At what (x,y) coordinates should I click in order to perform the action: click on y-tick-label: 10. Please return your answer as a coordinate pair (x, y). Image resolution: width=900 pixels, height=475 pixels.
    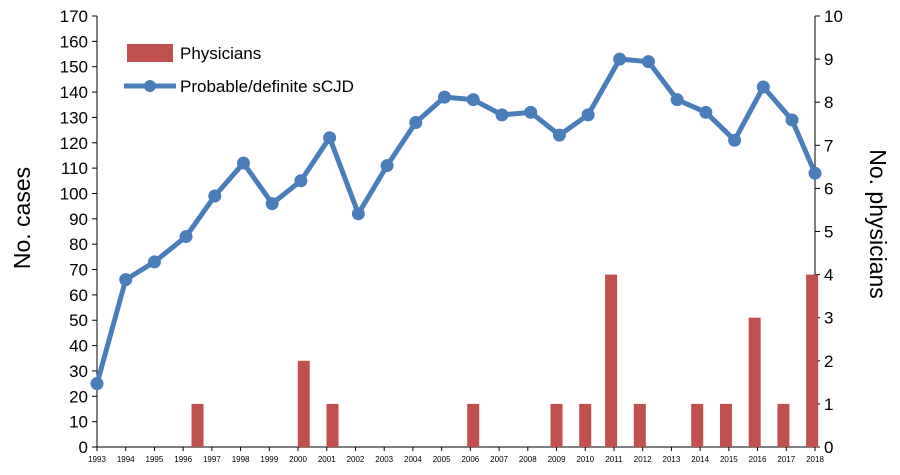
    Looking at the image, I should click on (78, 422).